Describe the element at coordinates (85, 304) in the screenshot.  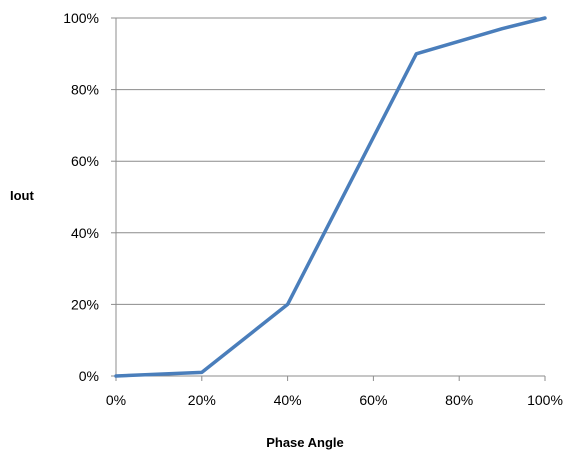
I see `y-tick-label: 20%` at that location.